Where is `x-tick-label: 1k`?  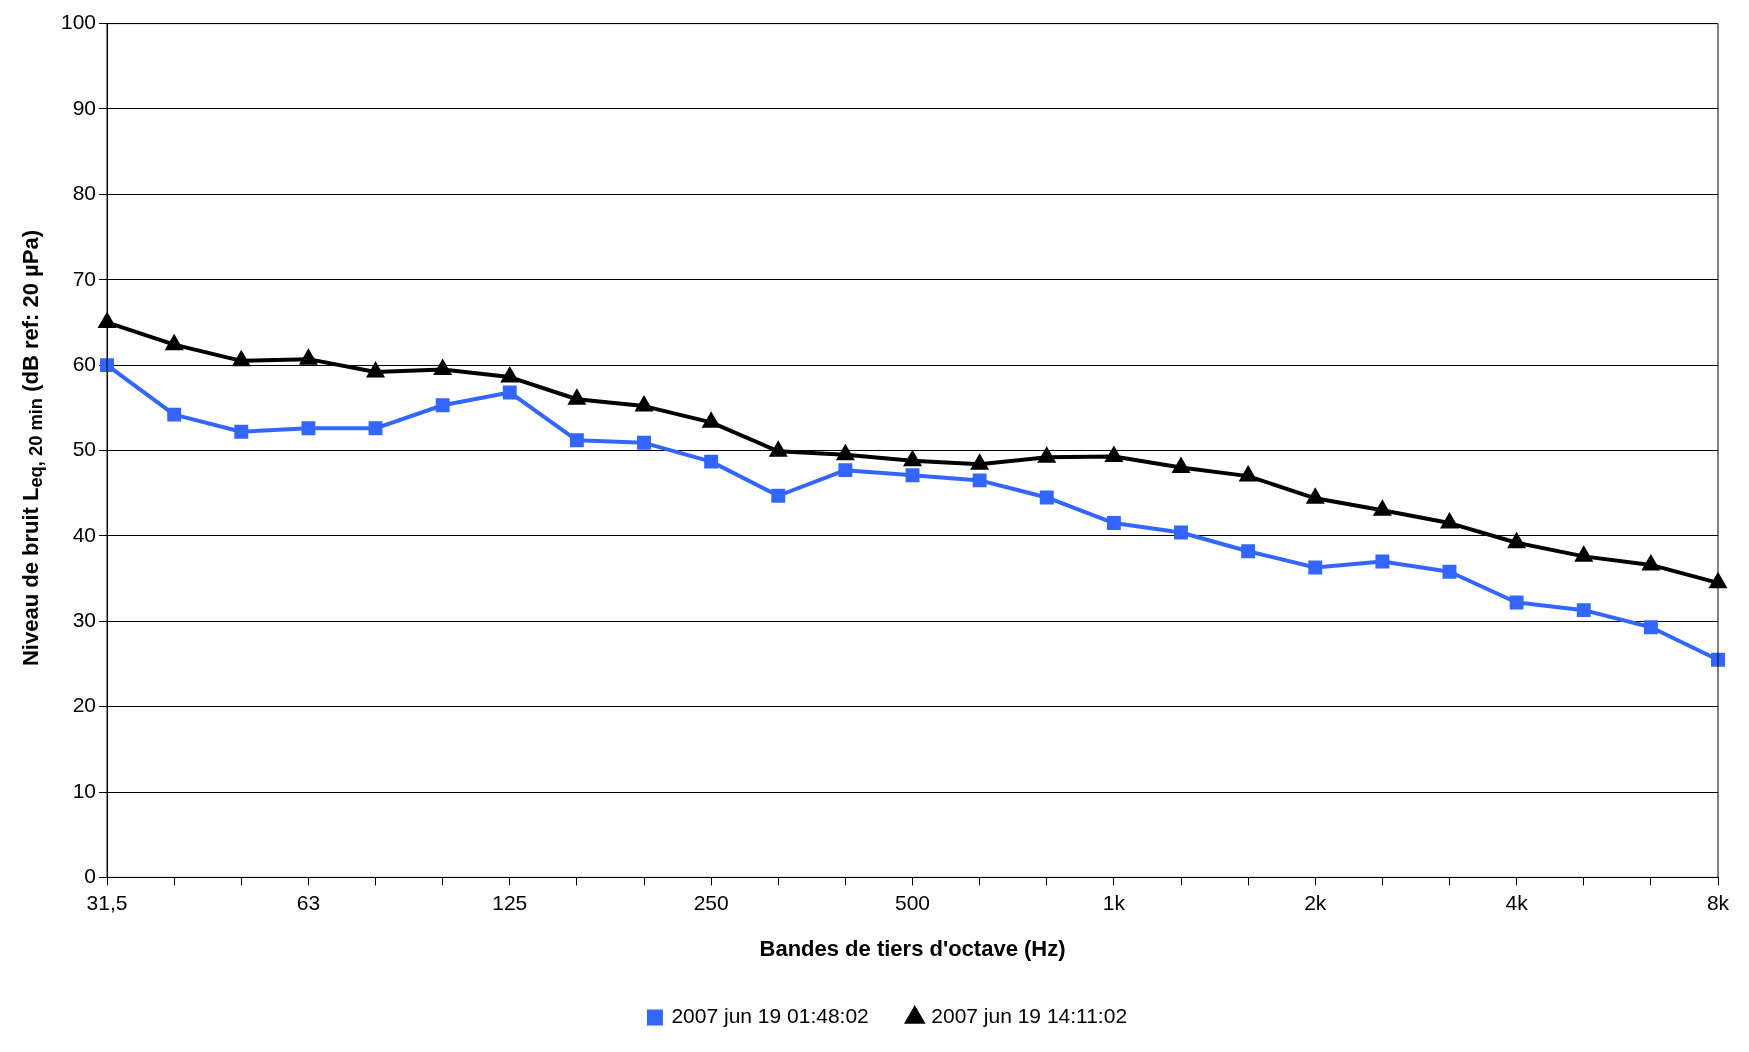 x-tick-label: 1k is located at coordinates (1114, 902).